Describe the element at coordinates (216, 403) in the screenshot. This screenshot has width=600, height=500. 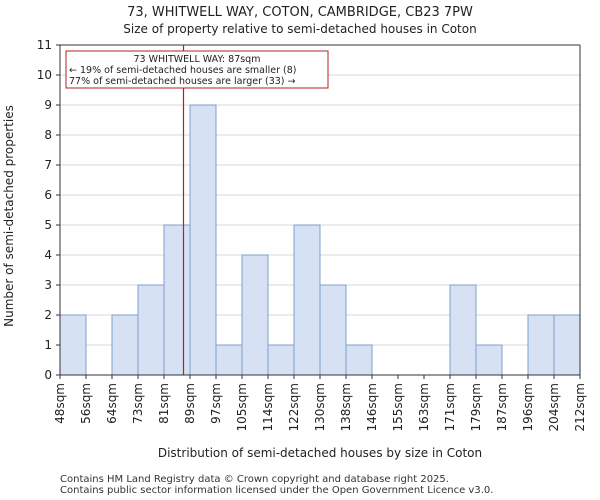
I see `x-tick-label-97sqm: 97sqm` at that location.